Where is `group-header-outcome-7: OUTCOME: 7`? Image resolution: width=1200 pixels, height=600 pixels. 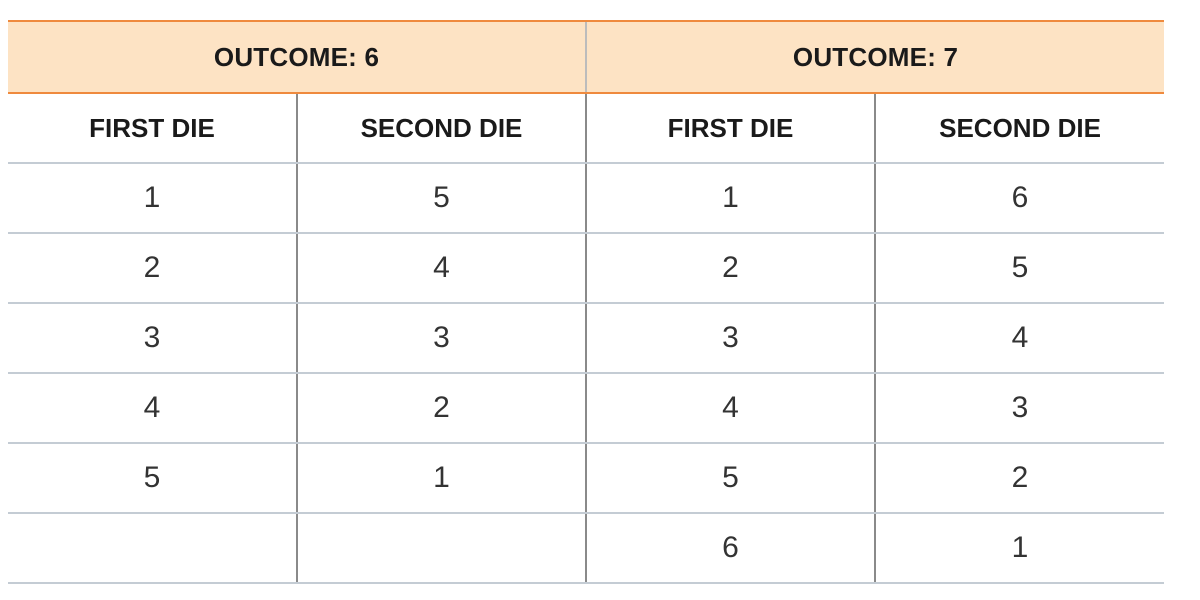
group-header-outcome-7: OUTCOME: 7 is located at coordinates (875, 57).